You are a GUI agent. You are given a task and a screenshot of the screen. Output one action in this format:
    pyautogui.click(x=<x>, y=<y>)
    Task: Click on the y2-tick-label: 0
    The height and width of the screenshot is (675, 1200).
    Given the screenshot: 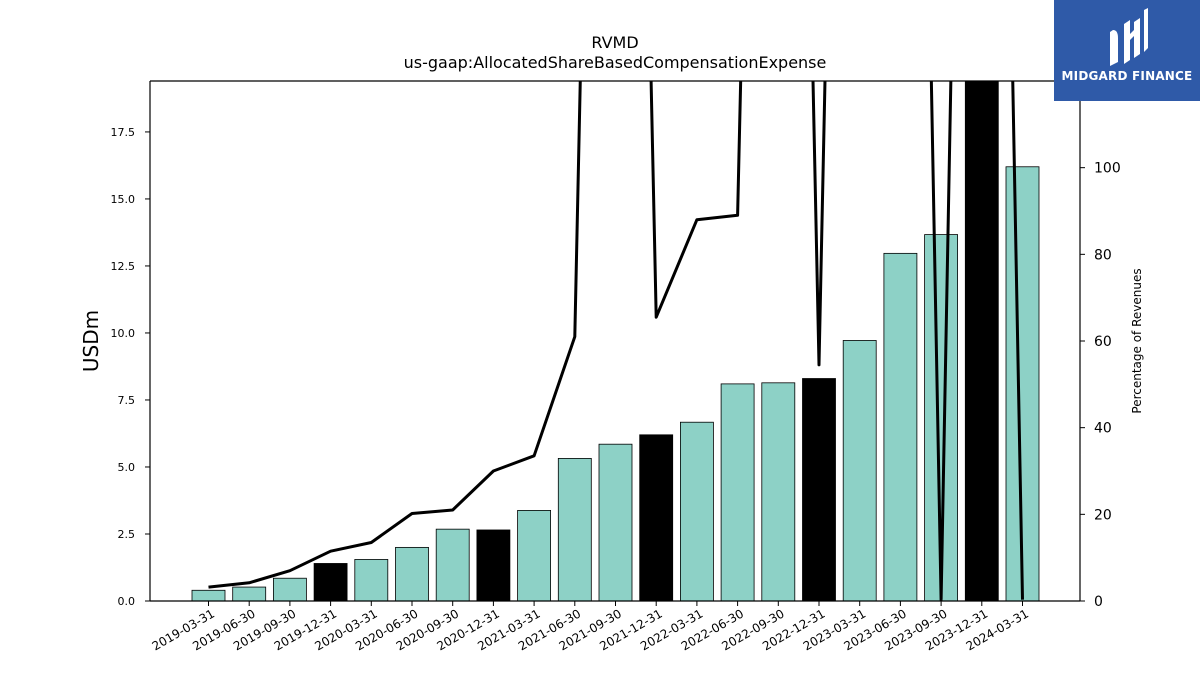 What is the action you would take?
    pyautogui.click(x=1098, y=602)
    